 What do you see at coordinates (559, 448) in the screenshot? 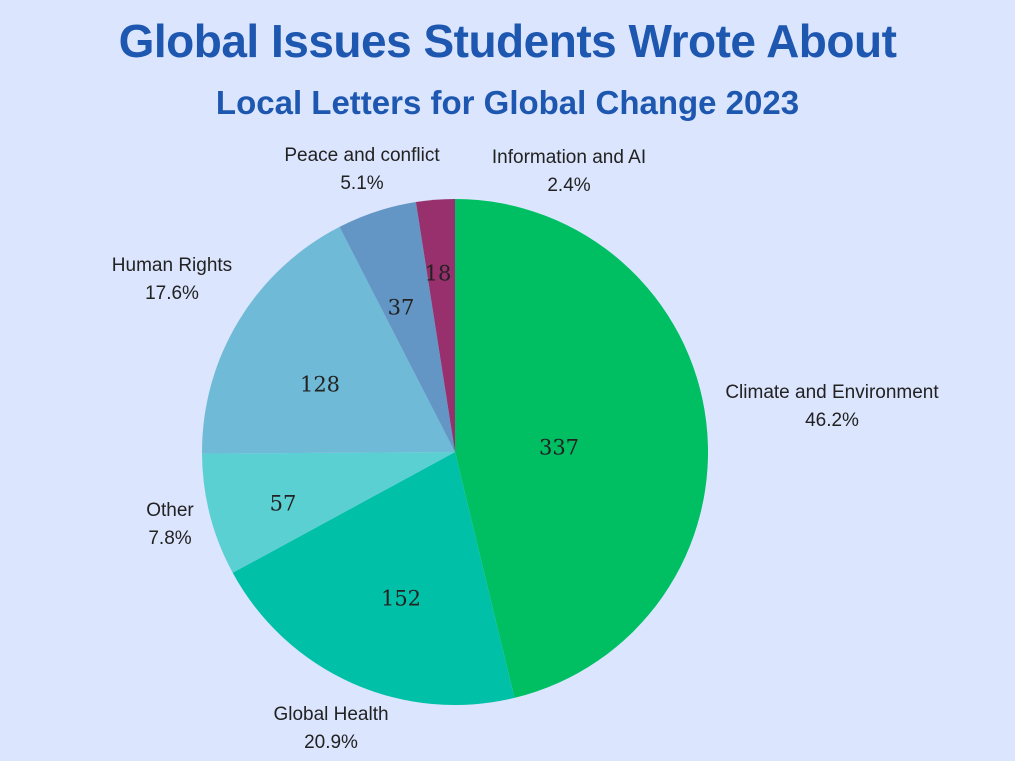
I see `slice-value-climate-and-environment: 337` at bounding box center [559, 448].